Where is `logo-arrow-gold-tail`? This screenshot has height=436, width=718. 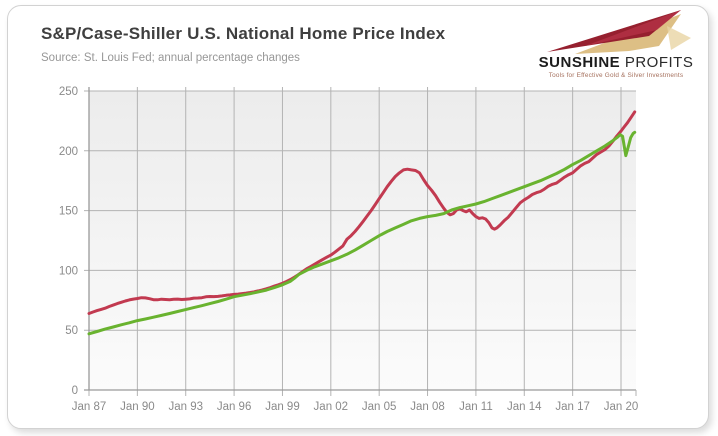
logo-arrow-gold-tail is located at coordinates (679, 38).